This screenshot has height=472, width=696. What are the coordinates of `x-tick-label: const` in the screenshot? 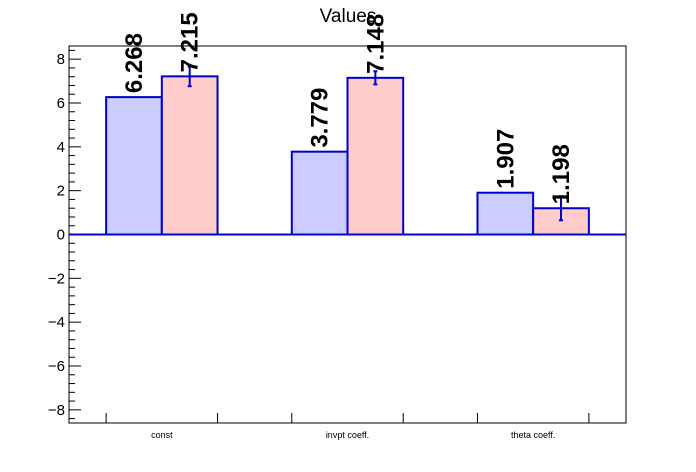 It's located at (162, 435).